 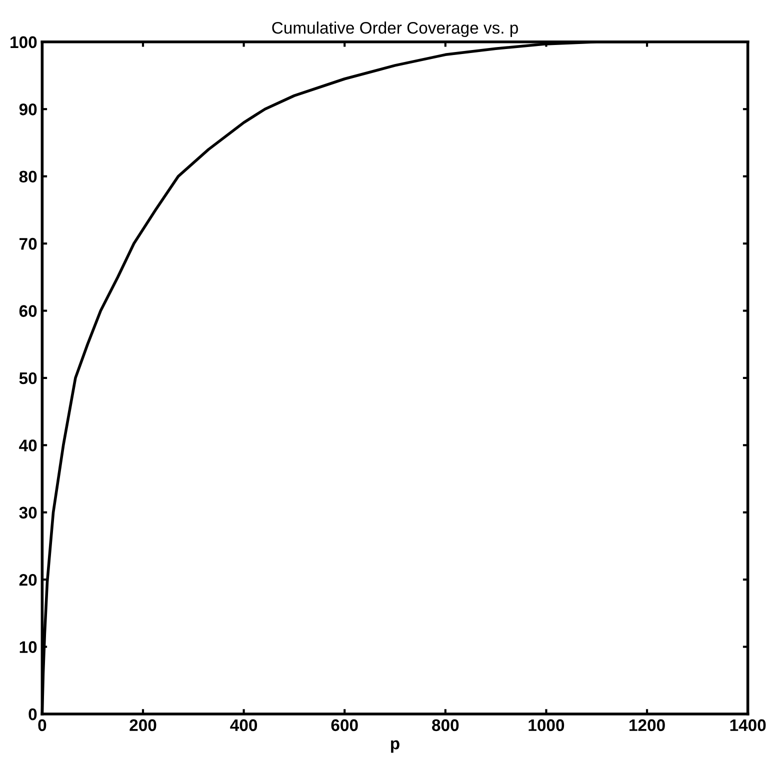 What do you see at coordinates (647, 725) in the screenshot?
I see `x-tick-label: 1200` at bounding box center [647, 725].